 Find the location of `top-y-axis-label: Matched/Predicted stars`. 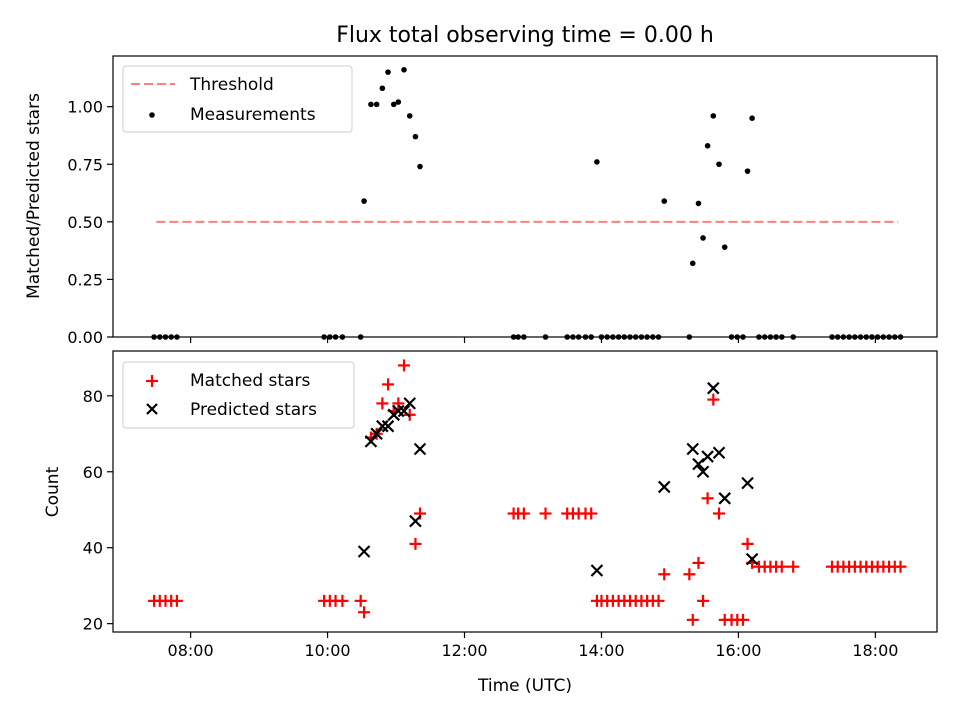

top-y-axis-label: Matched/Predicted stars is located at coordinates (34, 196).